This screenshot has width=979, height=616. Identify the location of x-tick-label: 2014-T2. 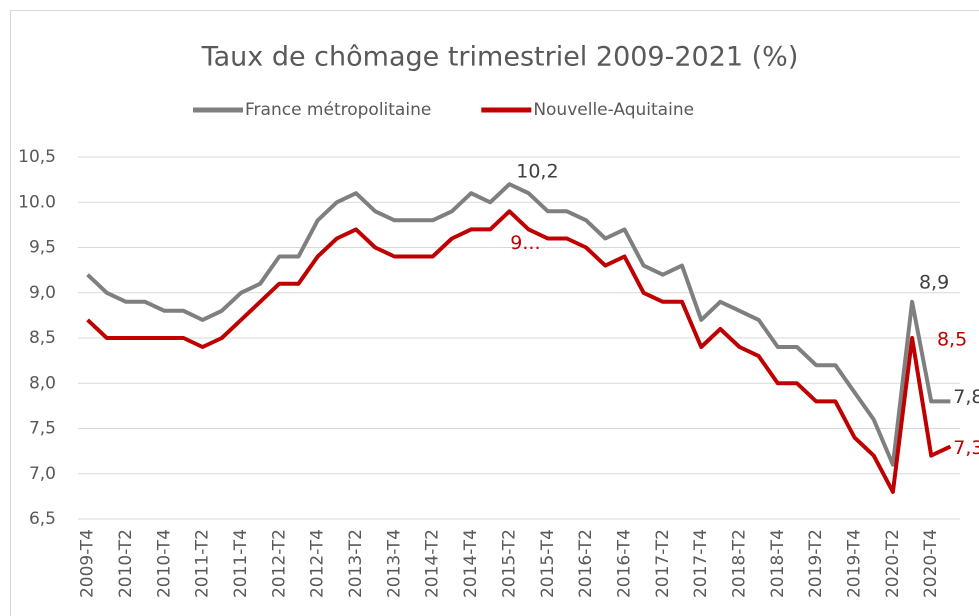
(433, 563).